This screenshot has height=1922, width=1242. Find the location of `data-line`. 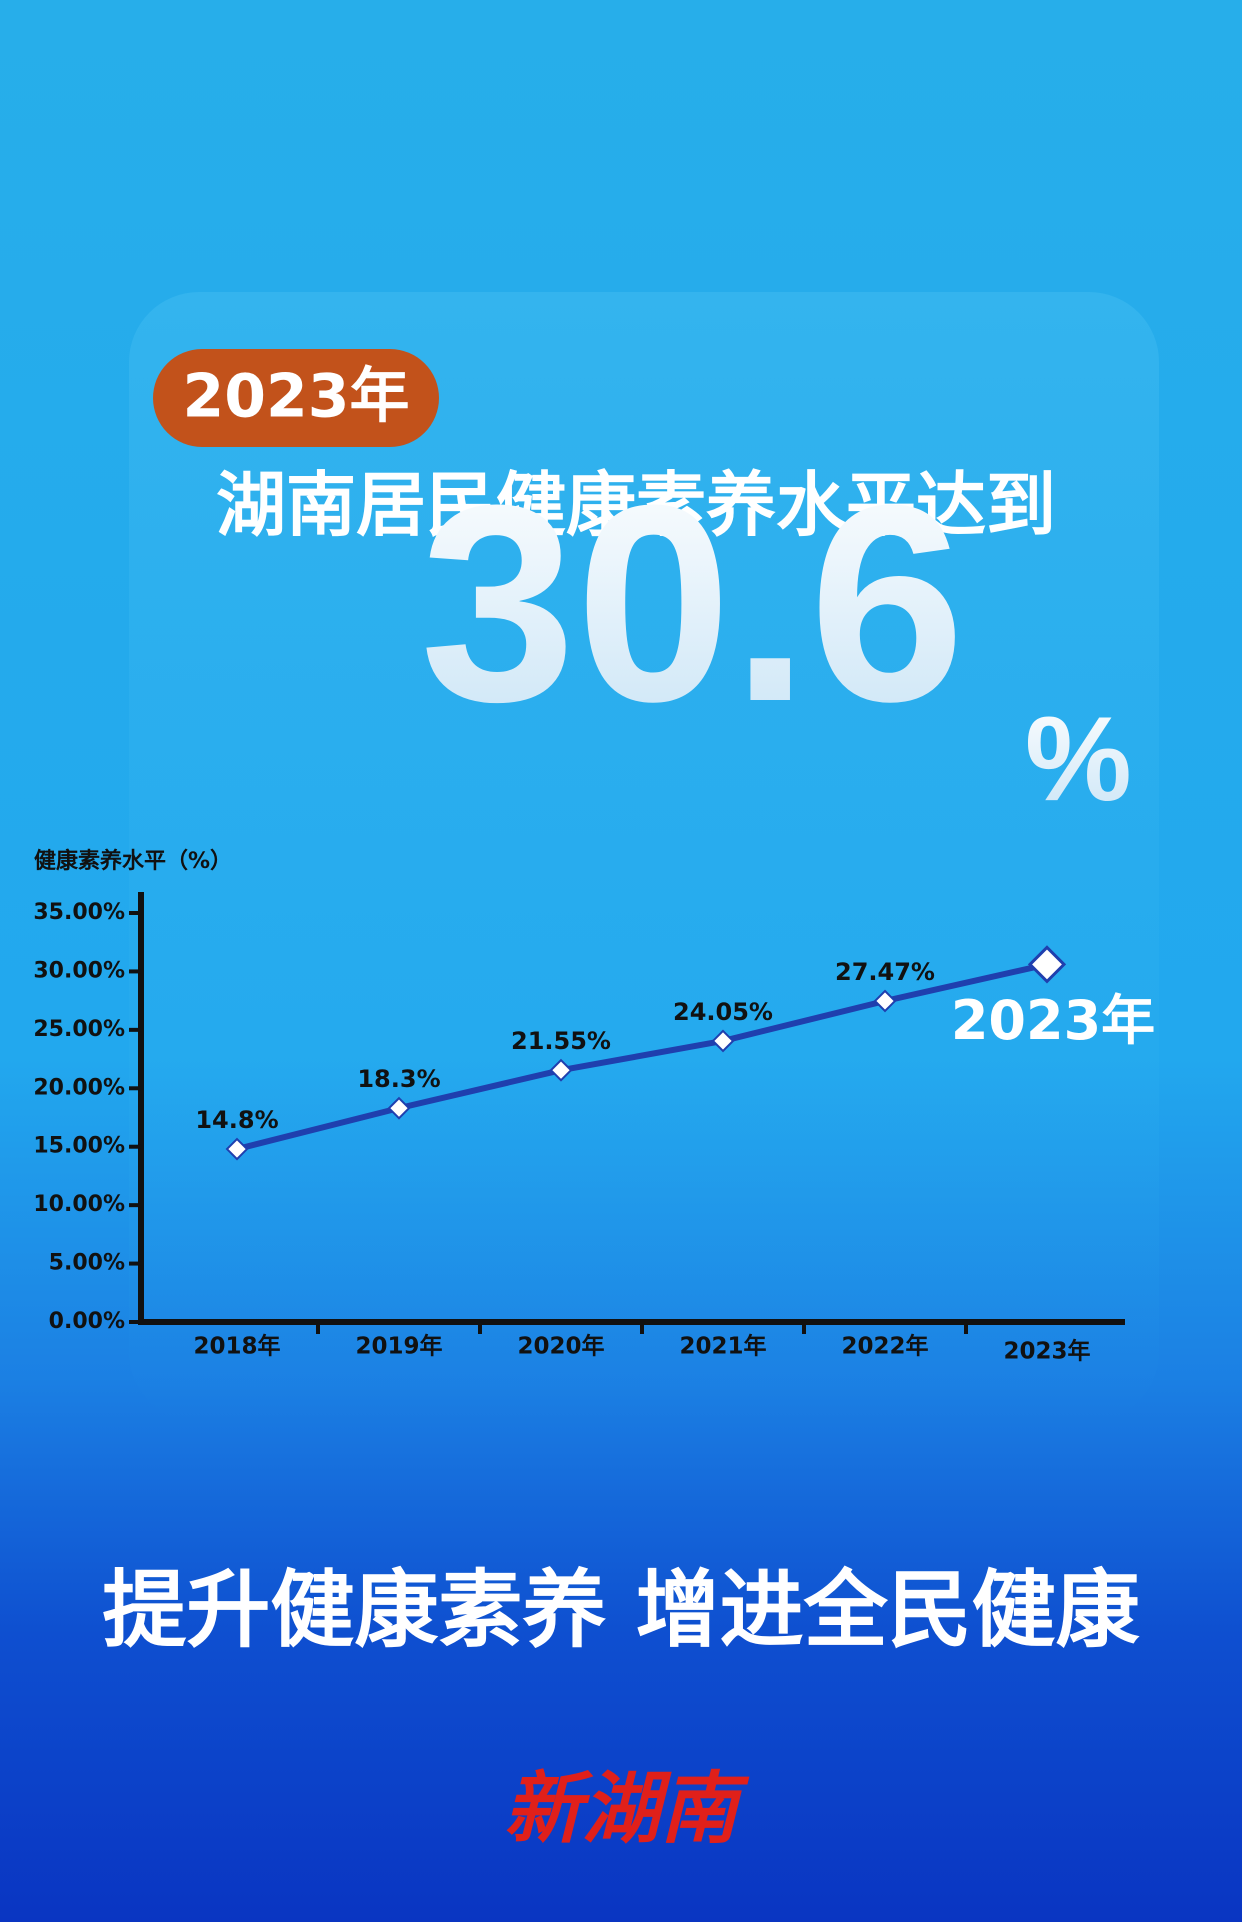

data-line is located at coordinates (642, 1056).